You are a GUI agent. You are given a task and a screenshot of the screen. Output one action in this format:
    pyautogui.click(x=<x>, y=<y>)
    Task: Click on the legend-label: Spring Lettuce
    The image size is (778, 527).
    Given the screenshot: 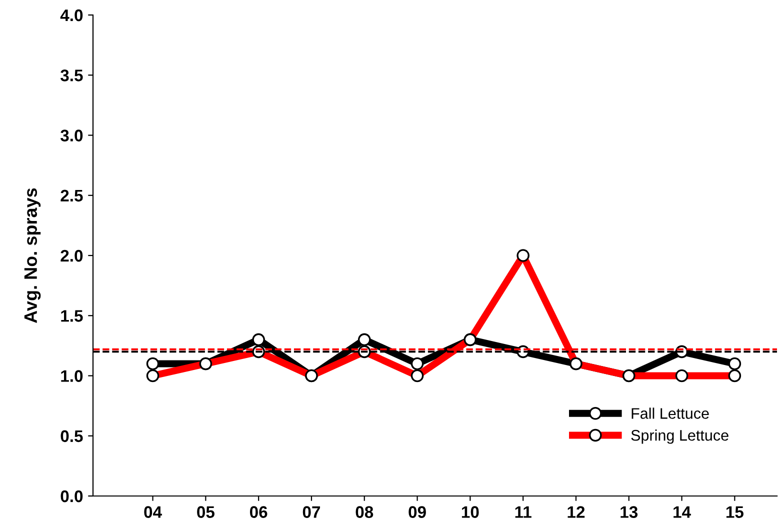 What is the action you would take?
    pyautogui.click(x=679, y=437)
    